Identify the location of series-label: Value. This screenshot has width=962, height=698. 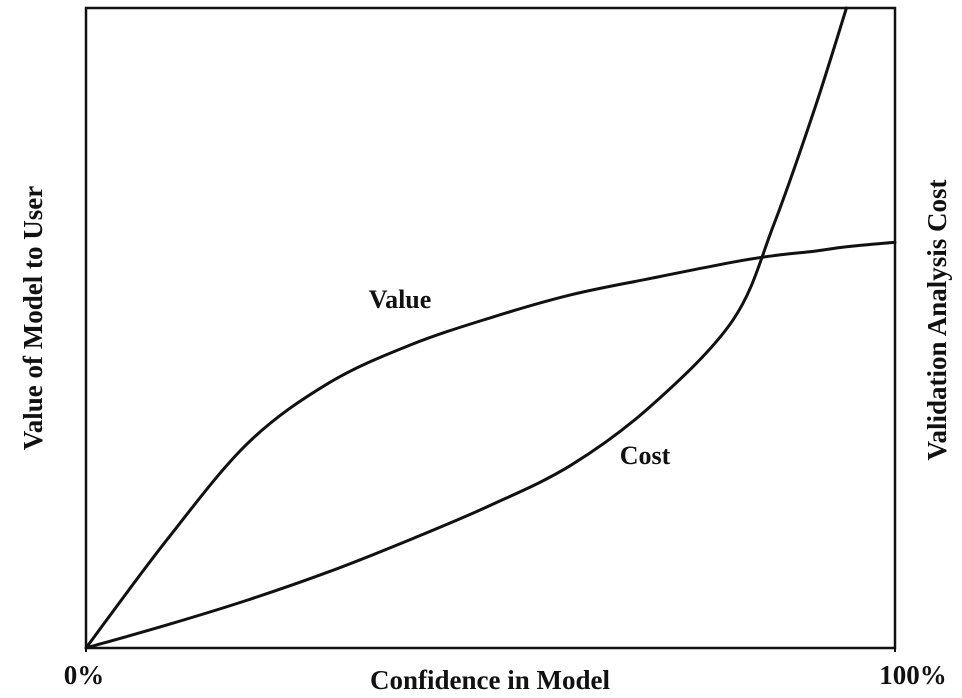
(400, 299).